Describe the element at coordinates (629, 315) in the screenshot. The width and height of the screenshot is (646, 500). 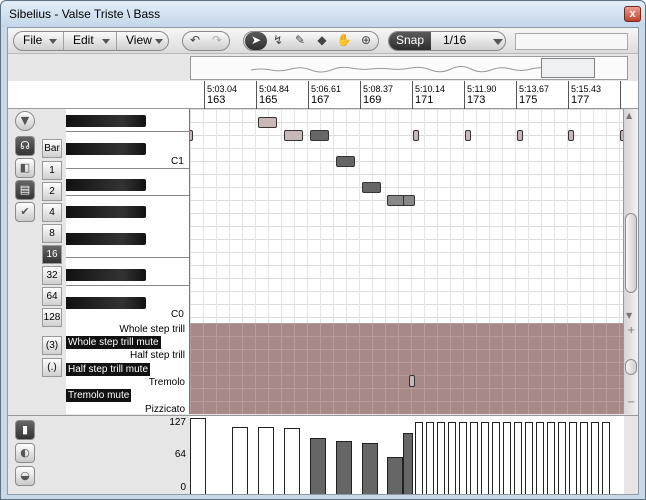
I see `scroll-down-icon: ▼` at that location.